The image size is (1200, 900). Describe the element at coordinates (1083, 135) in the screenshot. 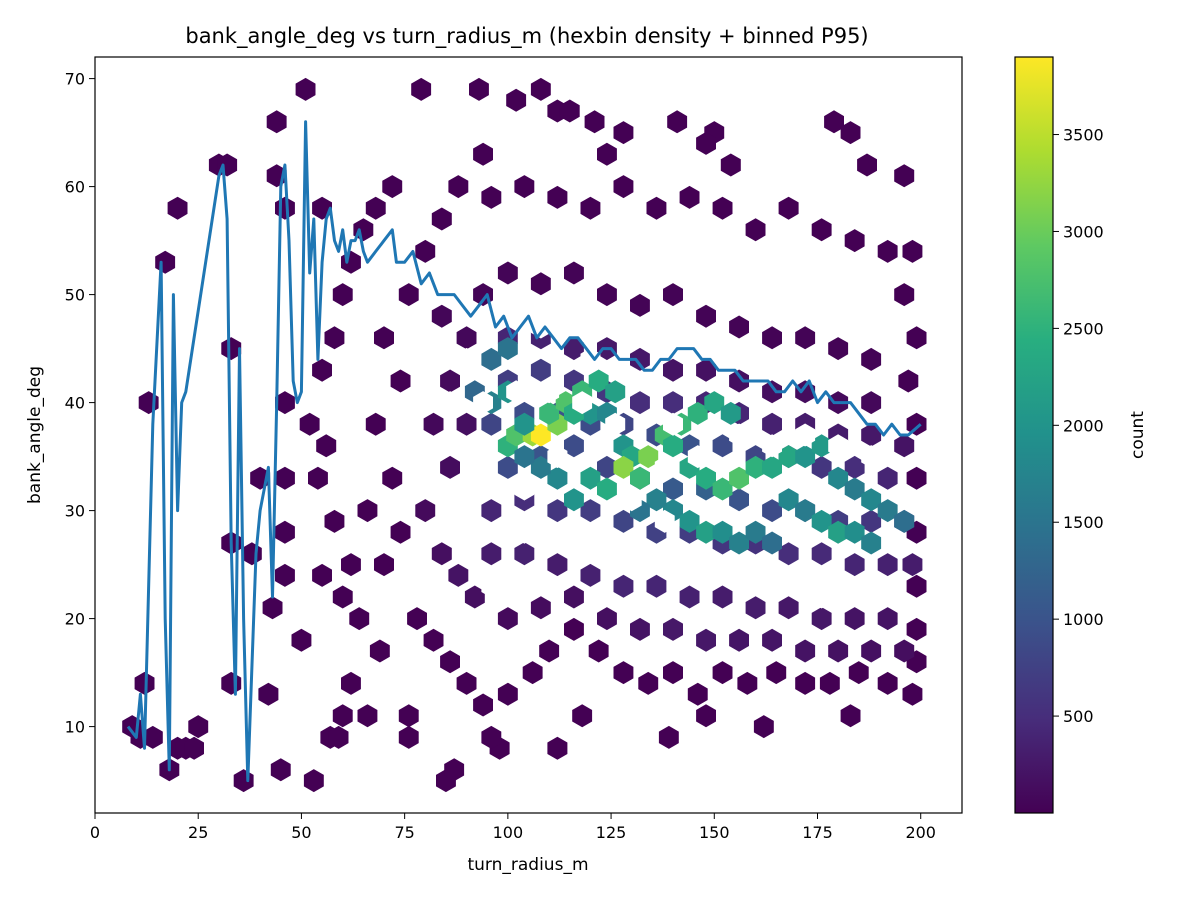

I see `colorbar-tick-label: 3500` at that location.